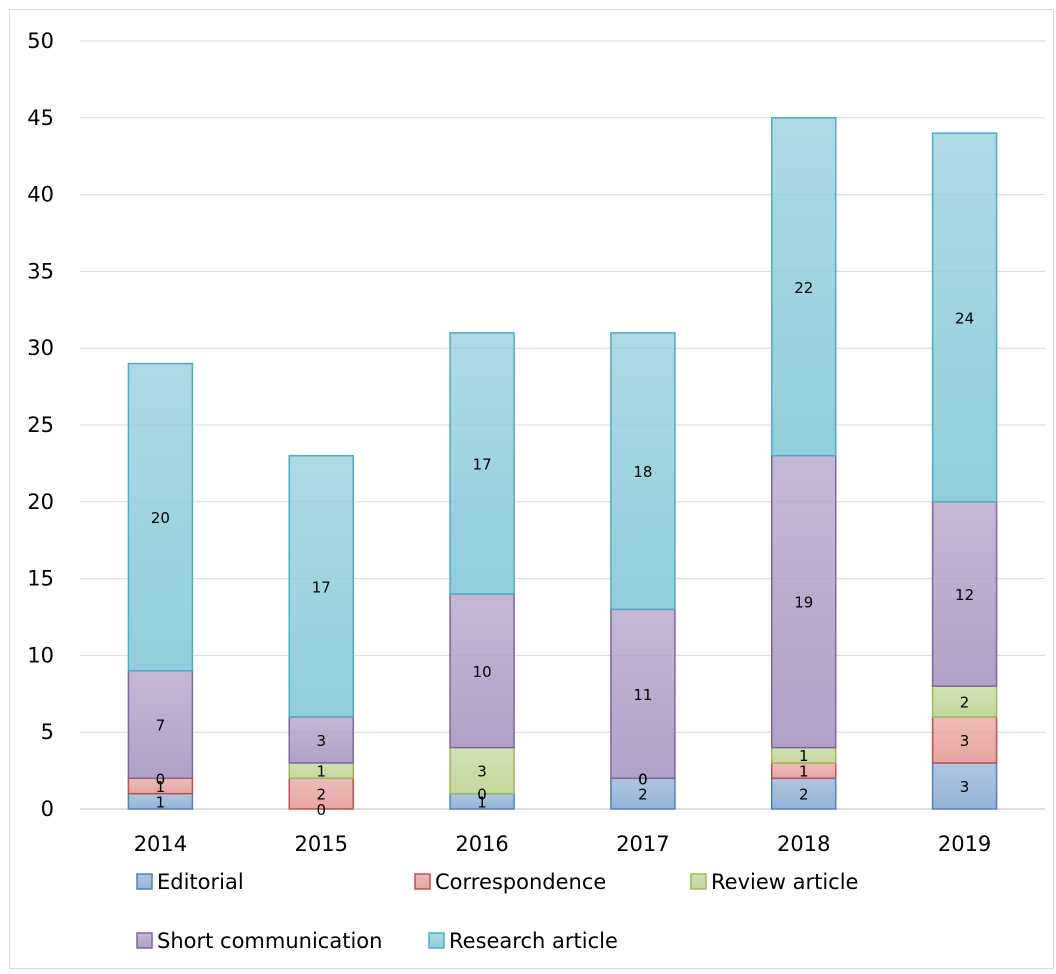  I want to click on y-tick-label: 0, so click(47, 809).